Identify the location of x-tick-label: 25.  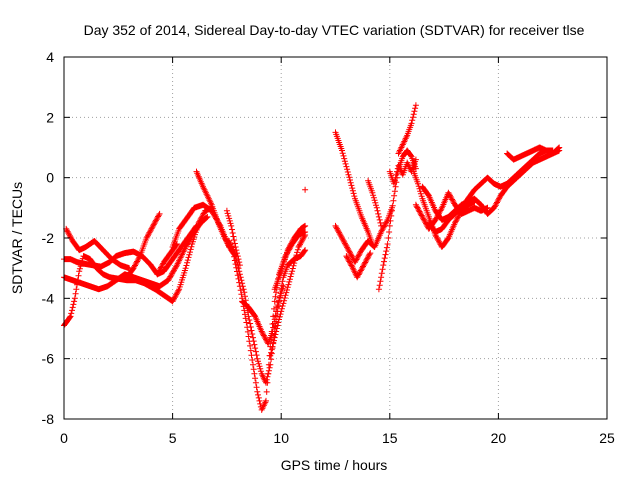
(607, 438).